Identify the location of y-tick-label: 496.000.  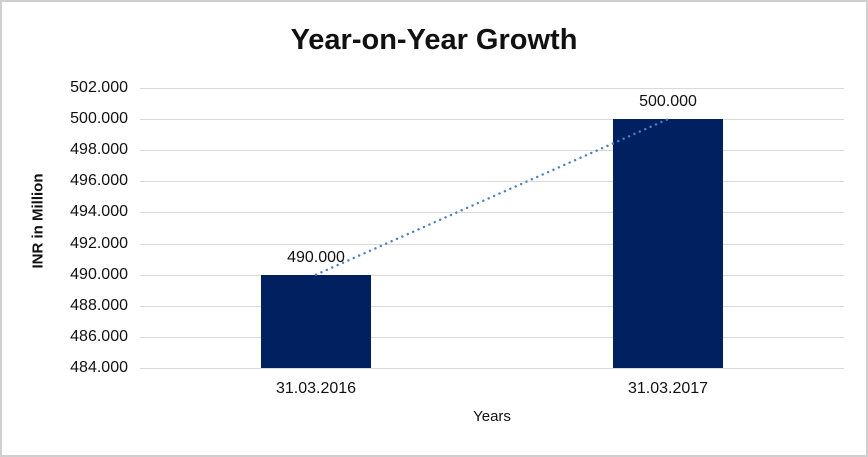
(99, 180).